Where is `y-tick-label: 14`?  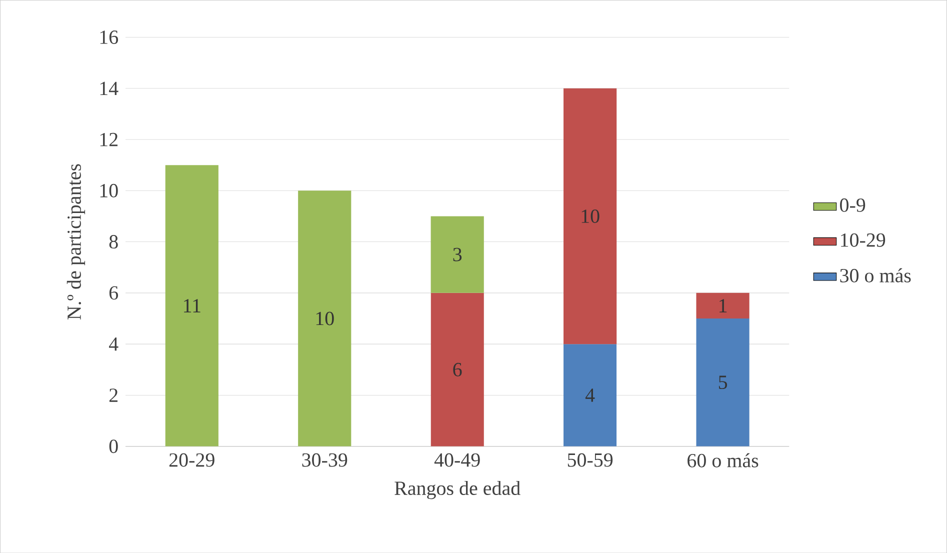 y-tick-label: 14 is located at coordinates (109, 88).